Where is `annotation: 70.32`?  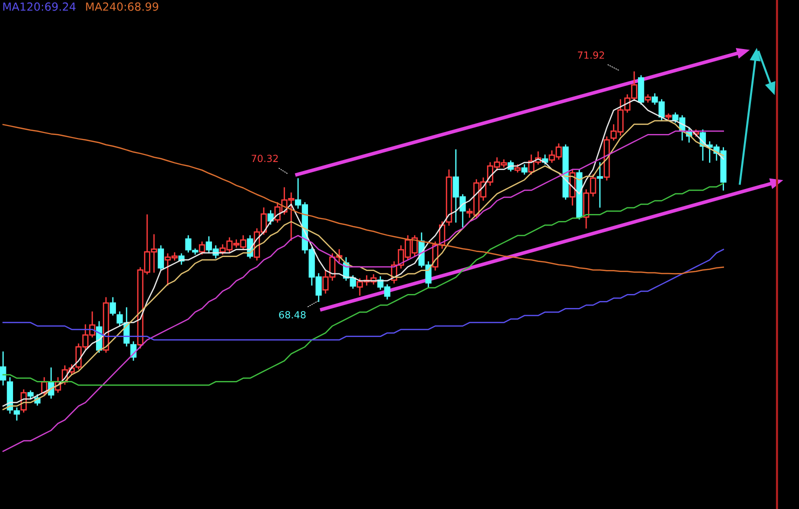 annotation: 70.32 is located at coordinates (265, 158).